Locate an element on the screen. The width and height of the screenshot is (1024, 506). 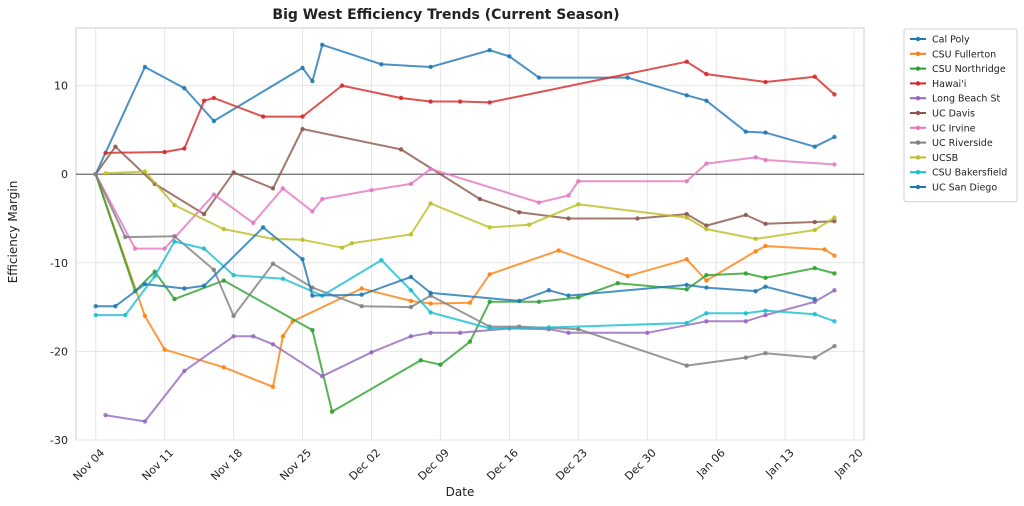
legend-item: UCSB is located at coordinates (934, 158).